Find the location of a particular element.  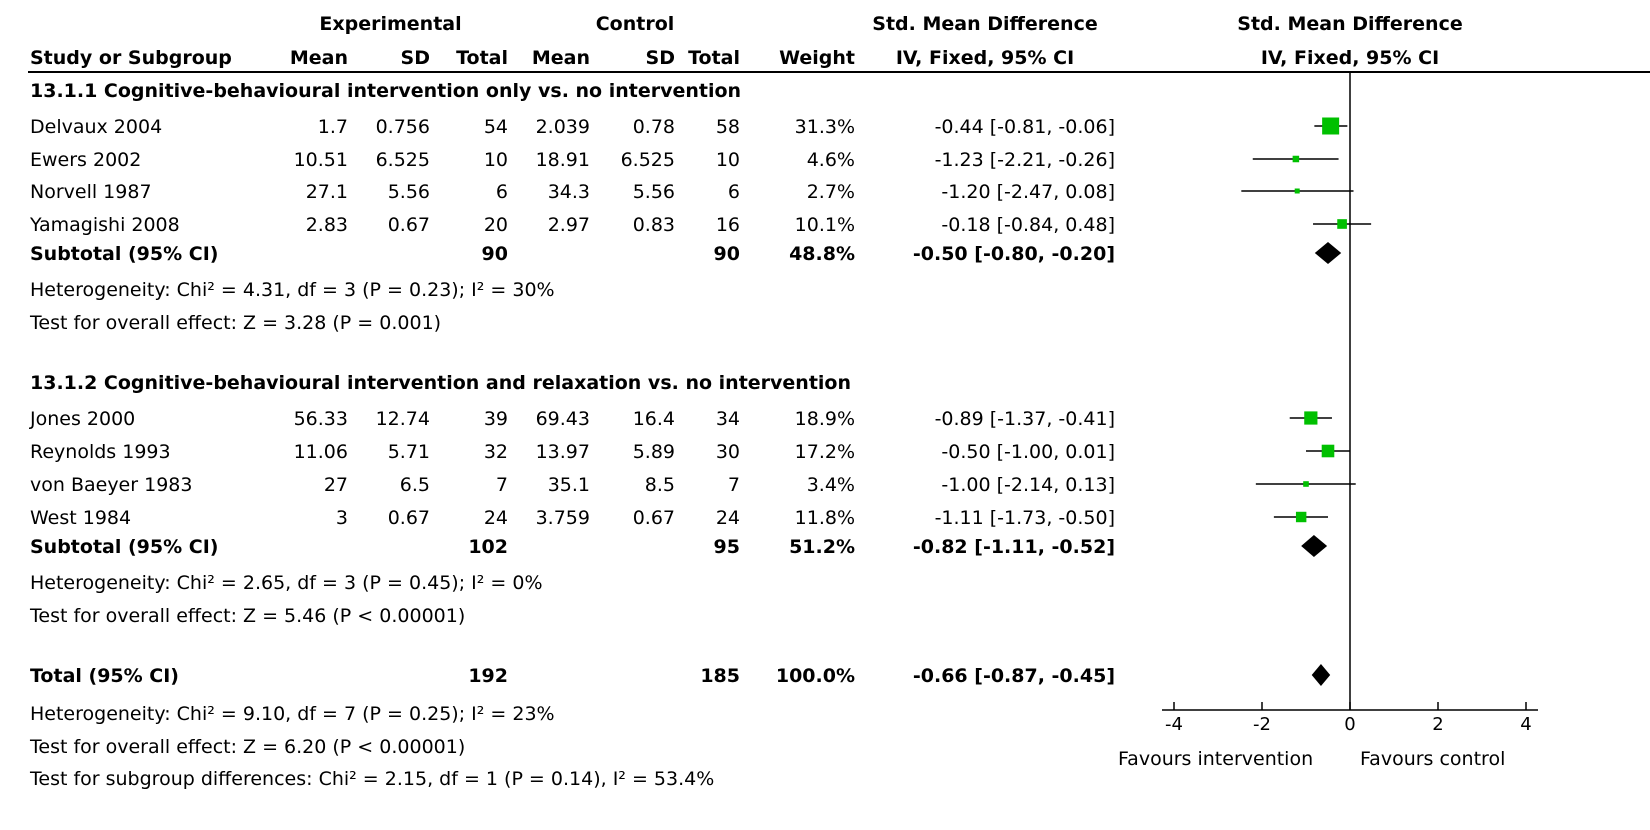

study-name: Delvaux 2004 is located at coordinates (96, 127).